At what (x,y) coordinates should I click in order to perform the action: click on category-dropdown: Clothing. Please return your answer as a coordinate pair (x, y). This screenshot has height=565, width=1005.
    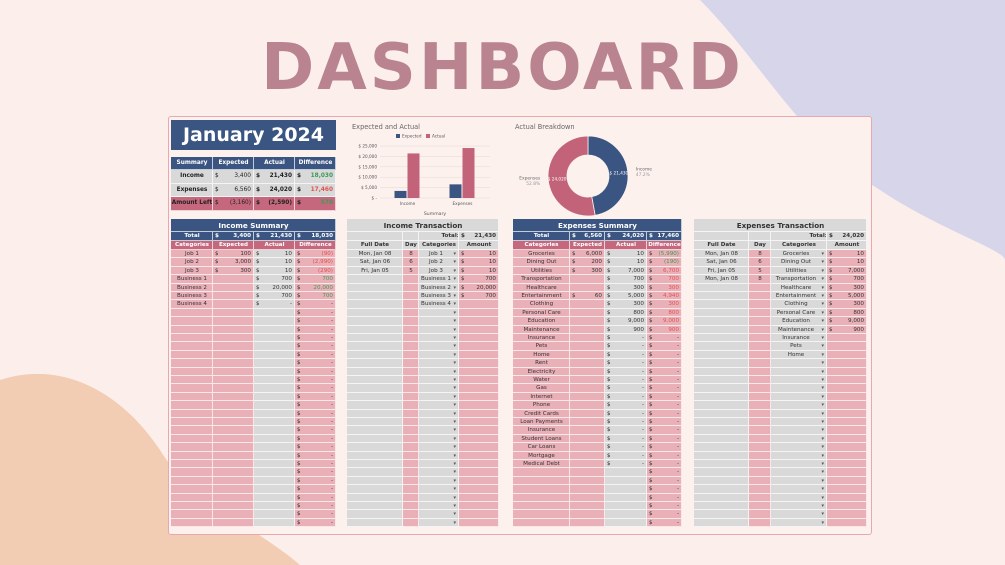
    Looking at the image, I should click on (799, 304).